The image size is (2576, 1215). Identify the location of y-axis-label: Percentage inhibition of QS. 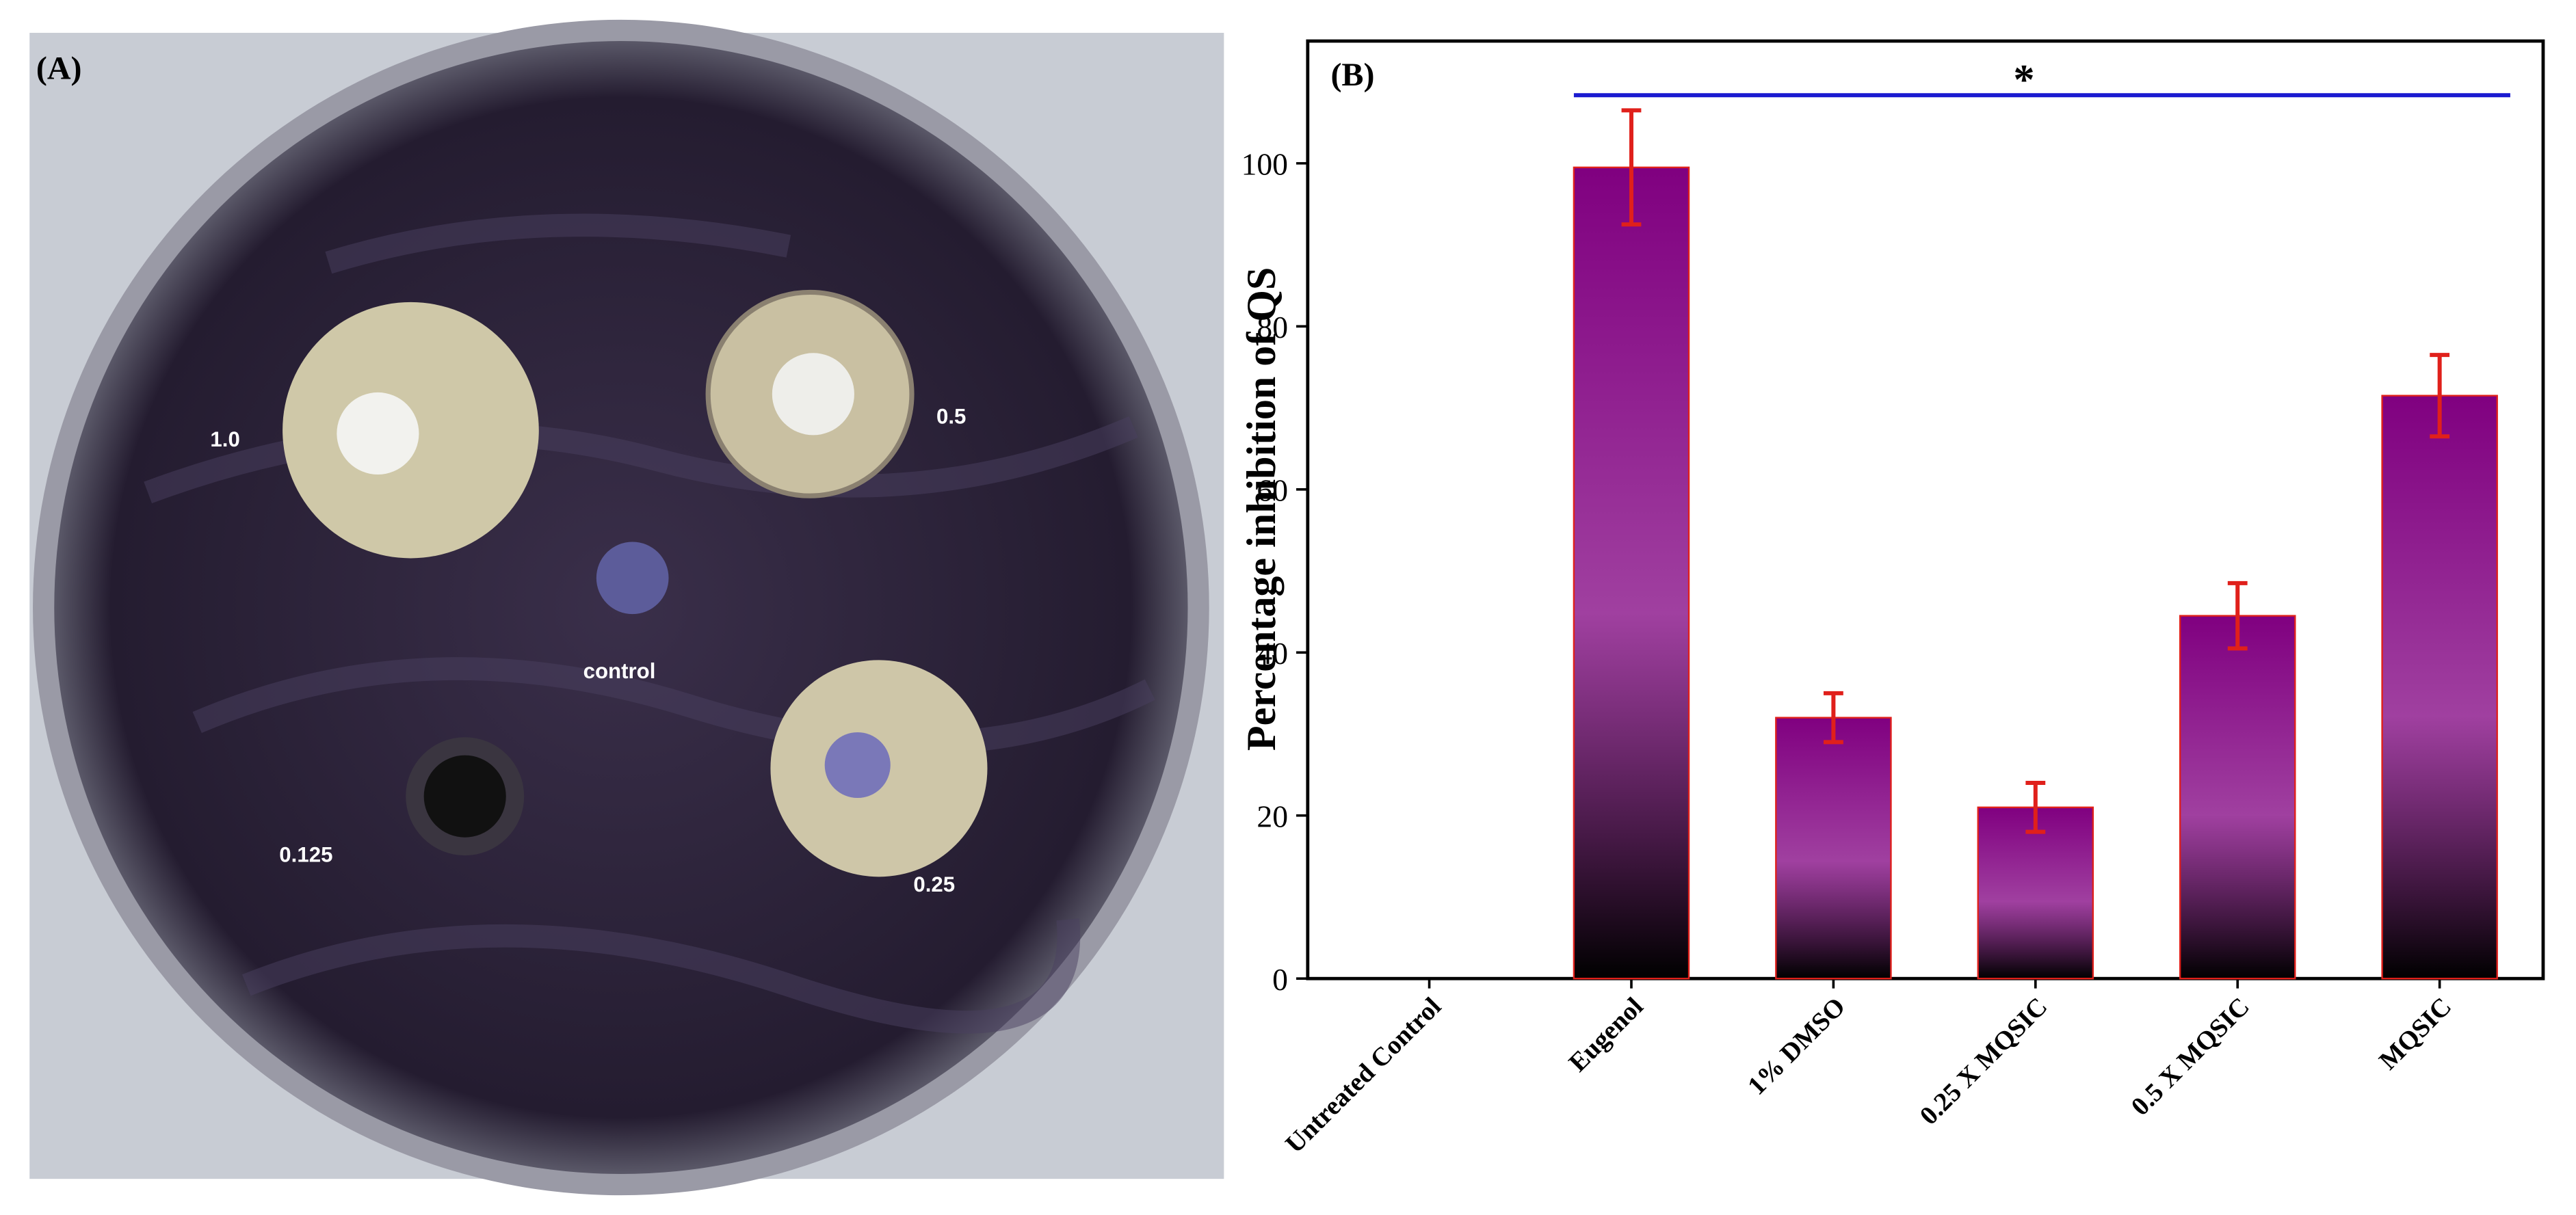
(1261, 509).